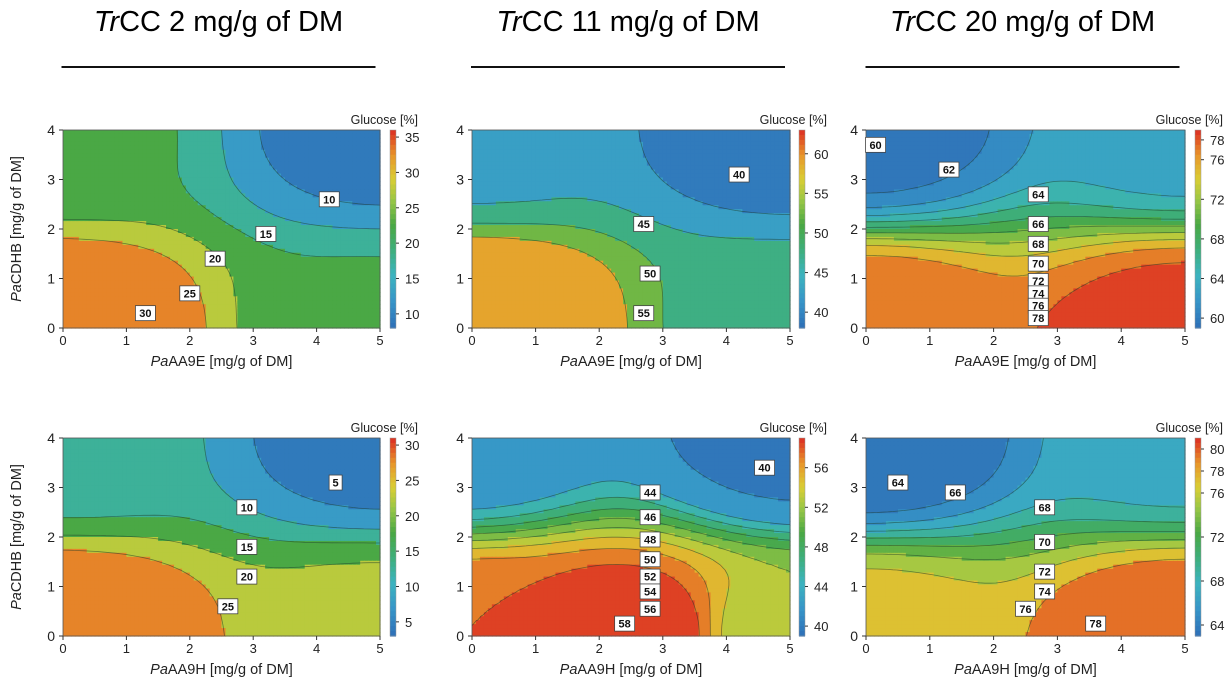 The width and height of the screenshot is (1230, 688). I want to click on colorbar-frame, so click(393, 229).